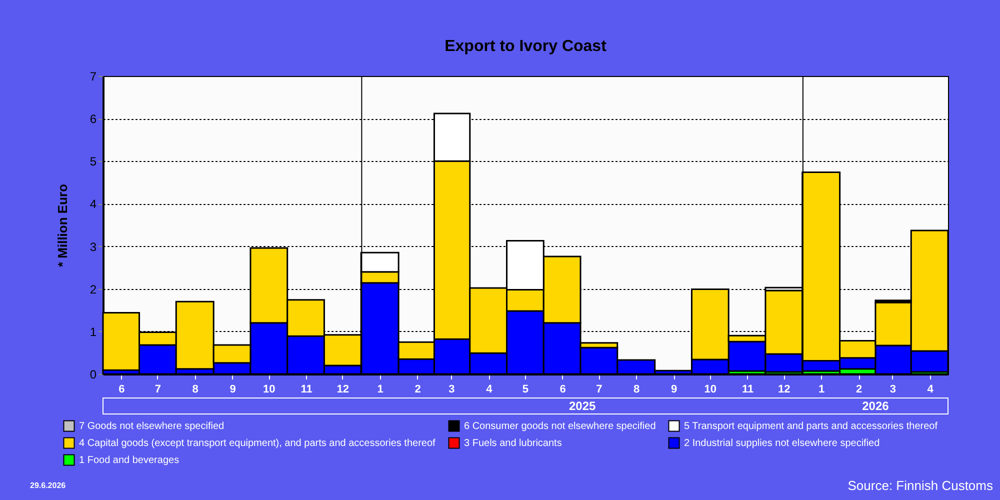 This screenshot has height=500, width=1000. Describe the element at coordinates (560, 426) in the screenshot. I see `legend-label: 6 Consumer goods not elsewhere specified` at that location.